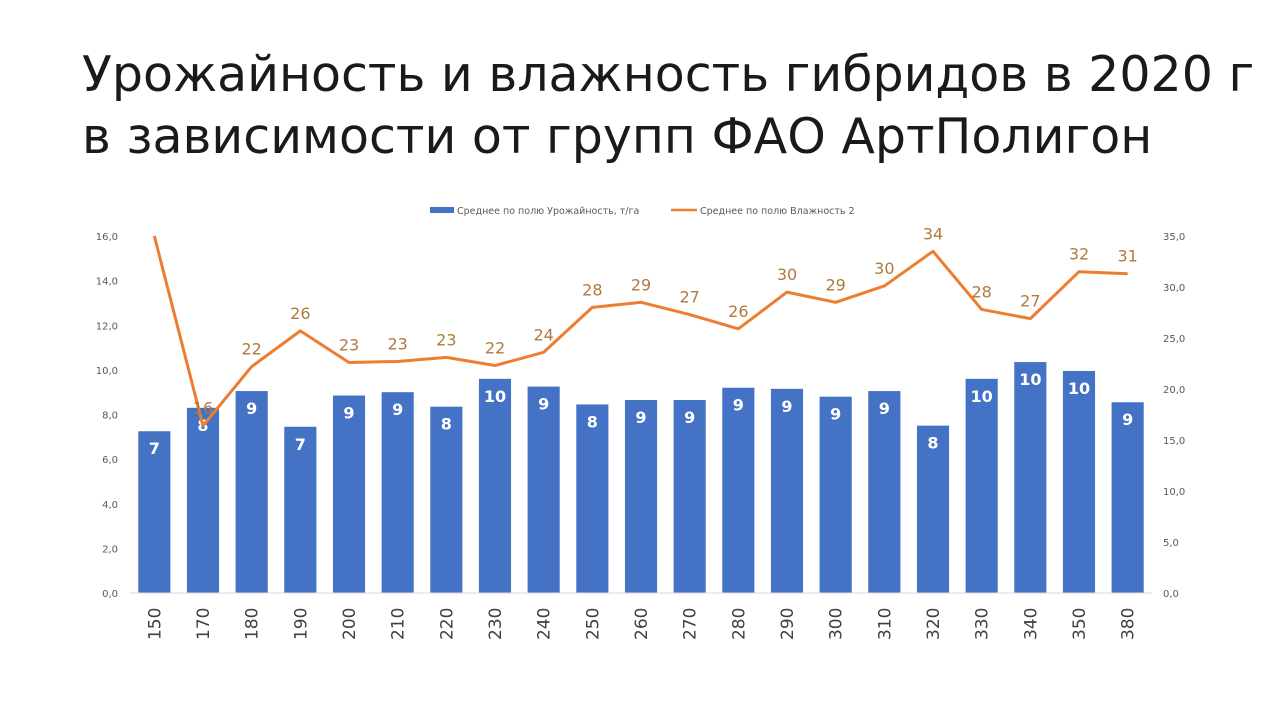 This screenshot has width=1280, height=720. I want to click on x-axis-category-label: 310, so click(885, 624).